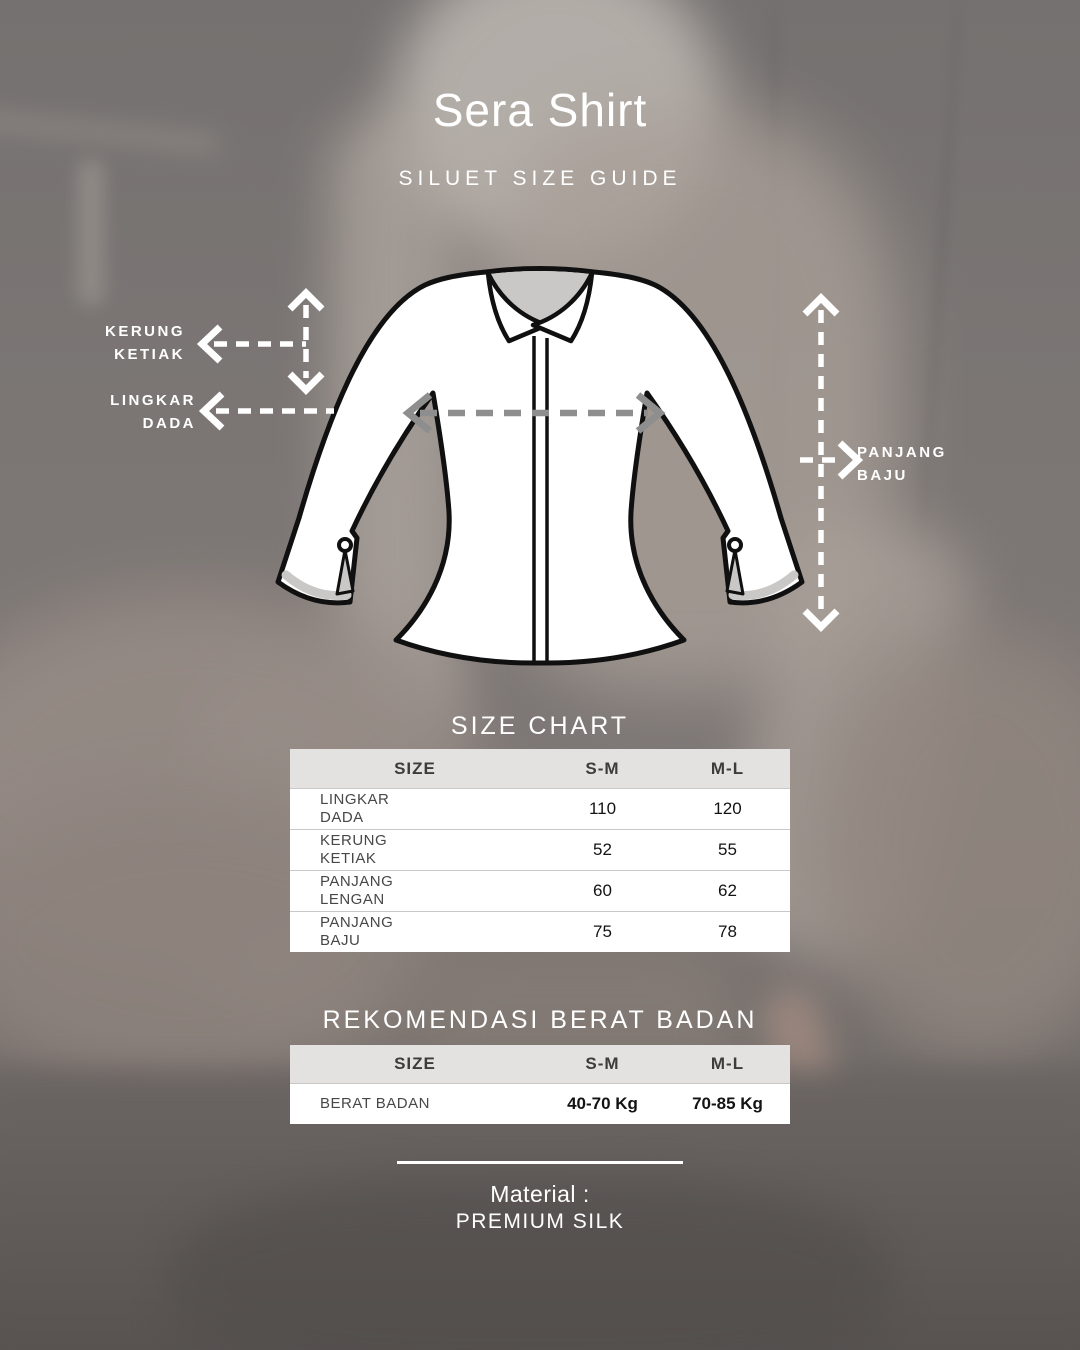 Image resolution: width=1080 pixels, height=1350 pixels. I want to click on bg-candle, so click(91, 232).